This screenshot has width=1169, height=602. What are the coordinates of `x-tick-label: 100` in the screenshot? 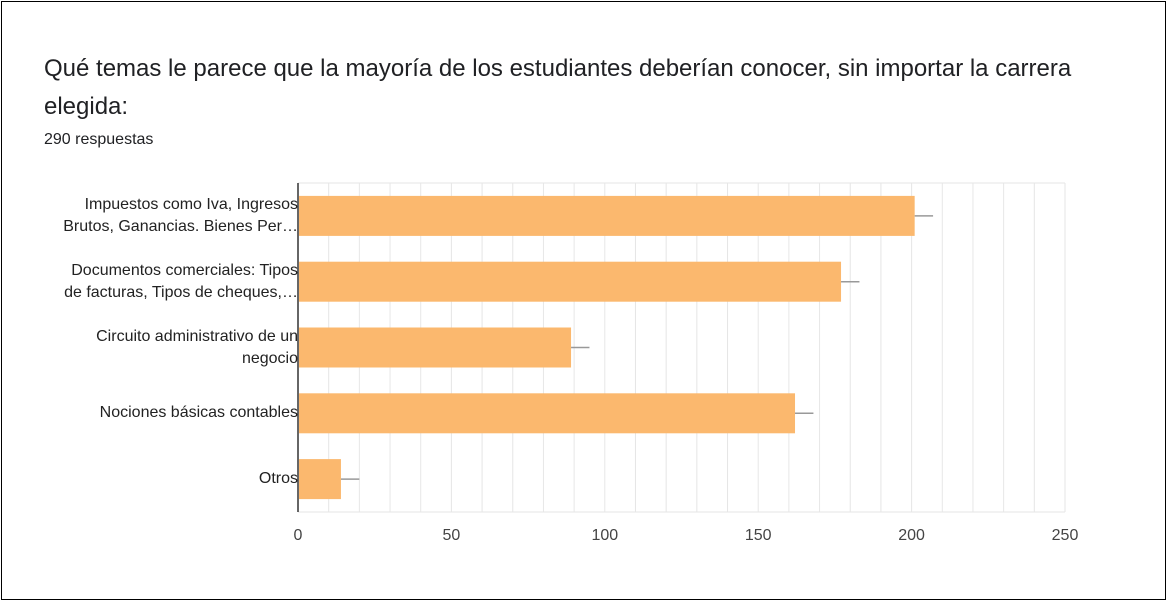 It's located at (604, 535).